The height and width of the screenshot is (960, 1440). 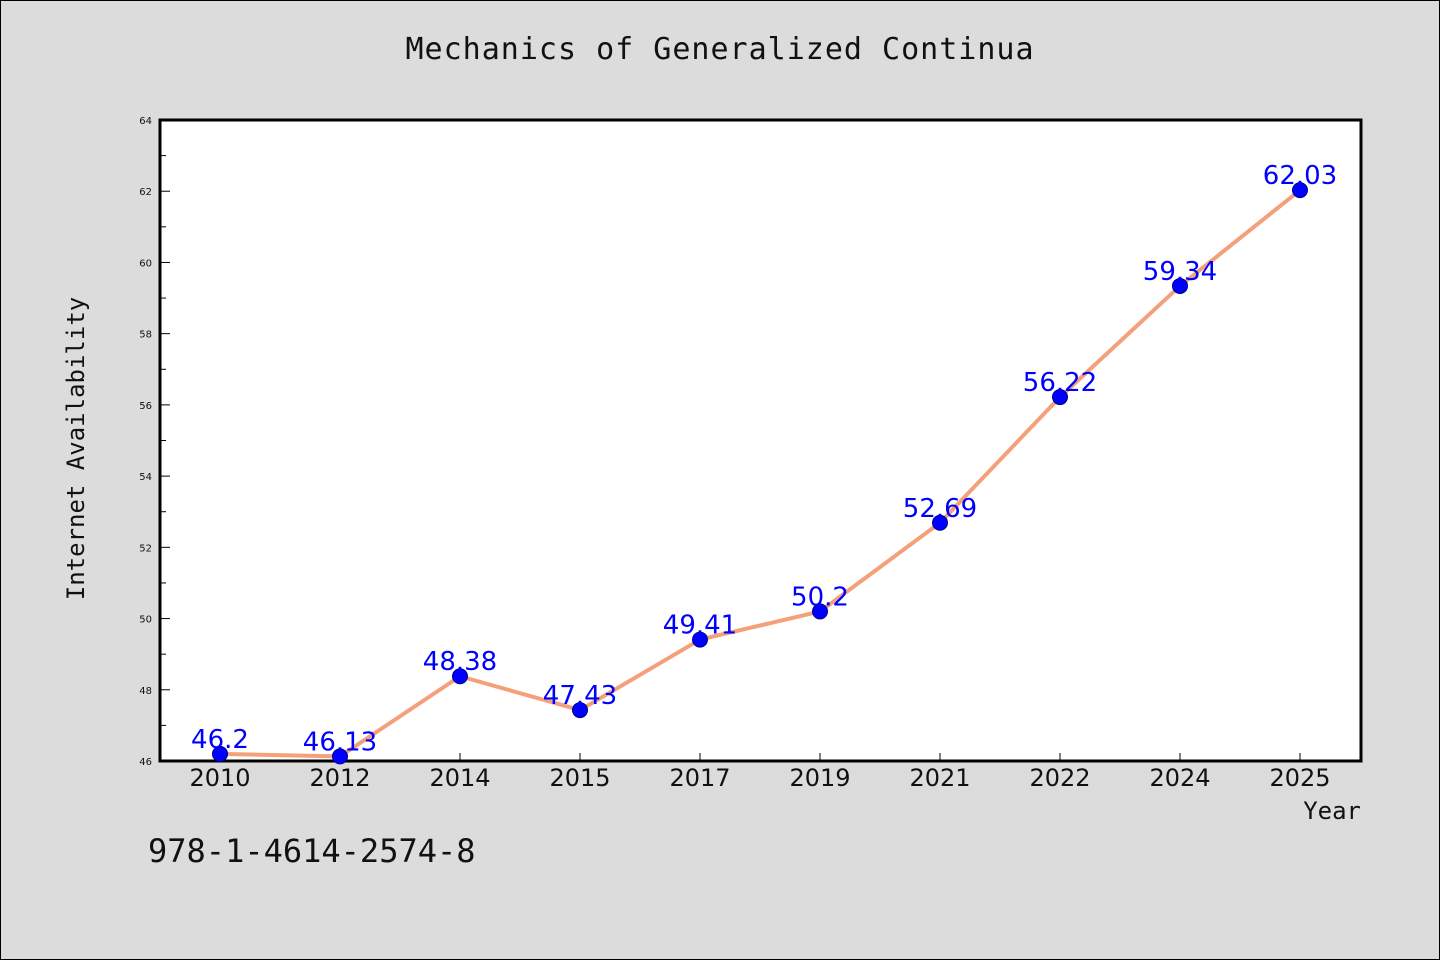 What do you see at coordinates (720, 49) in the screenshot?
I see `chart-title: Mechanics of Generalized Continua` at bounding box center [720, 49].